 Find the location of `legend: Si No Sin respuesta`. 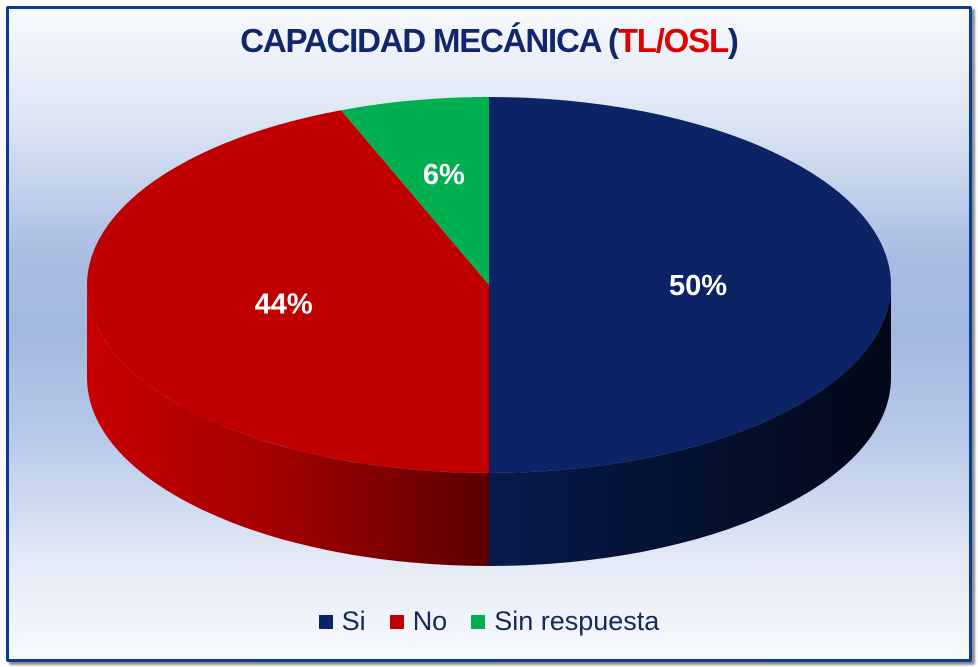

legend: Si No Sin respuesta is located at coordinates (489, 621).